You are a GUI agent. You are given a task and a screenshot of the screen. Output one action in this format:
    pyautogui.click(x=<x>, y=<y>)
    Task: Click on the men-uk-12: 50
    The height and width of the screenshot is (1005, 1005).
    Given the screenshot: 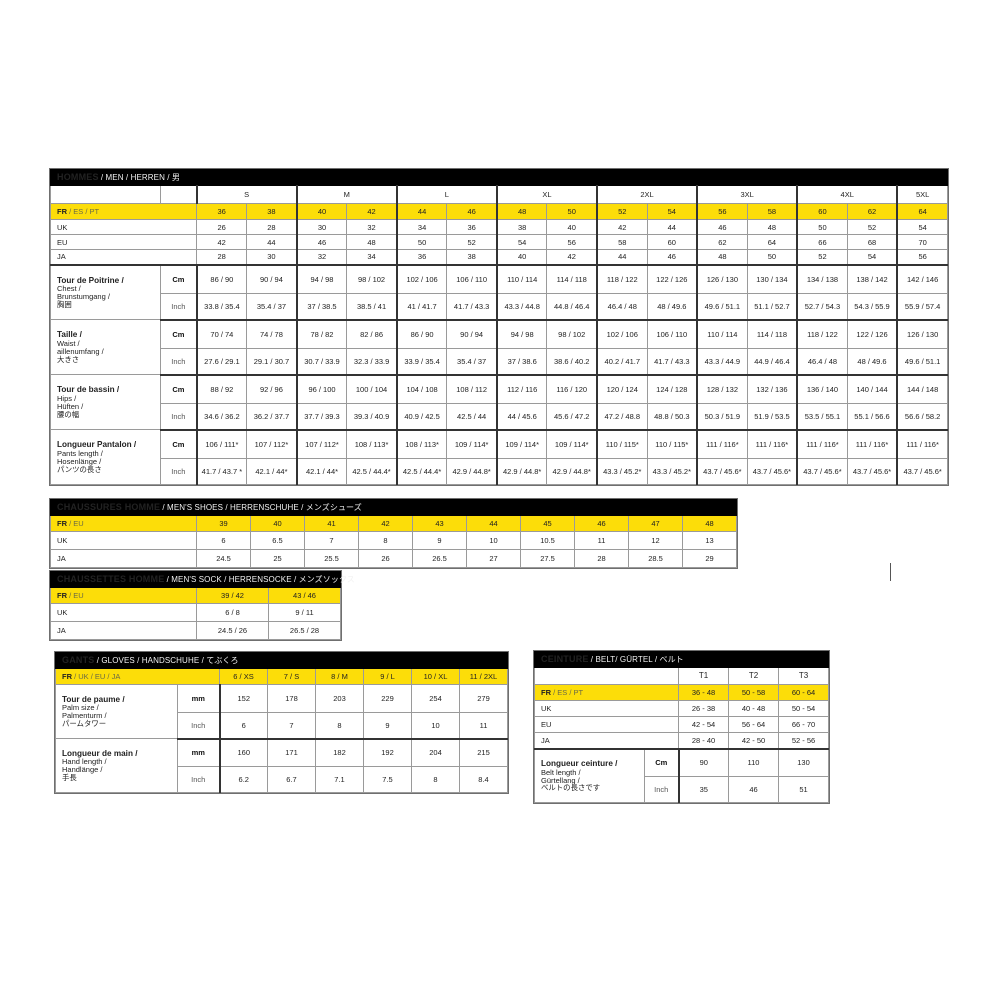 What is the action you would take?
    pyautogui.click(x=822, y=227)
    